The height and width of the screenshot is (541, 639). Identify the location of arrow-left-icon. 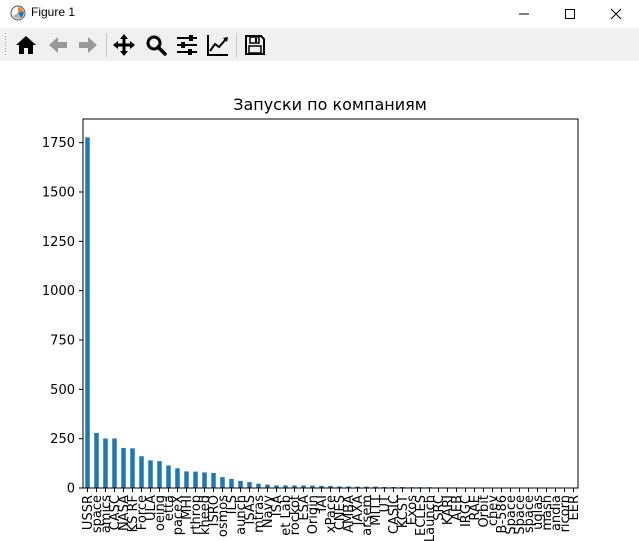
(58, 45).